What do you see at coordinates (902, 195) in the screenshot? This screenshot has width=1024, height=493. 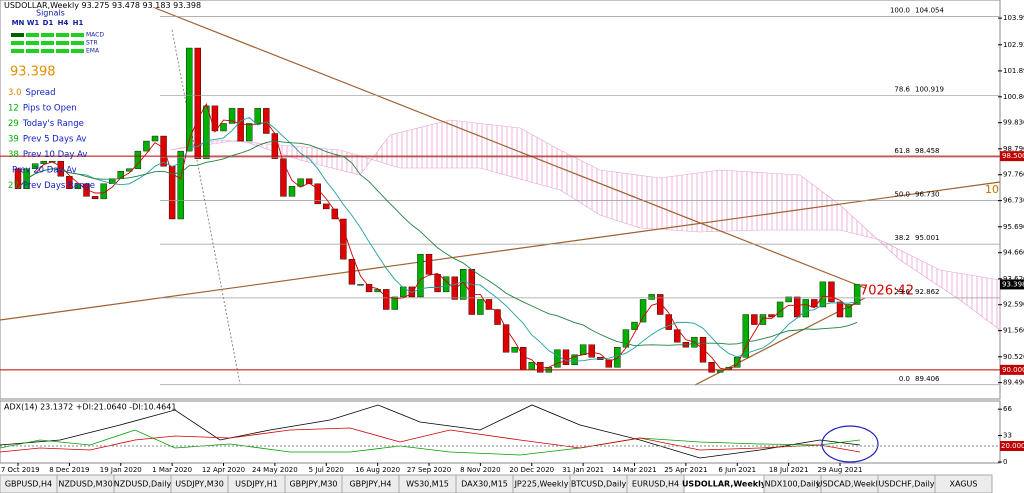 I see `fib-ratio: 50.0` at bounding box center [902, 195].